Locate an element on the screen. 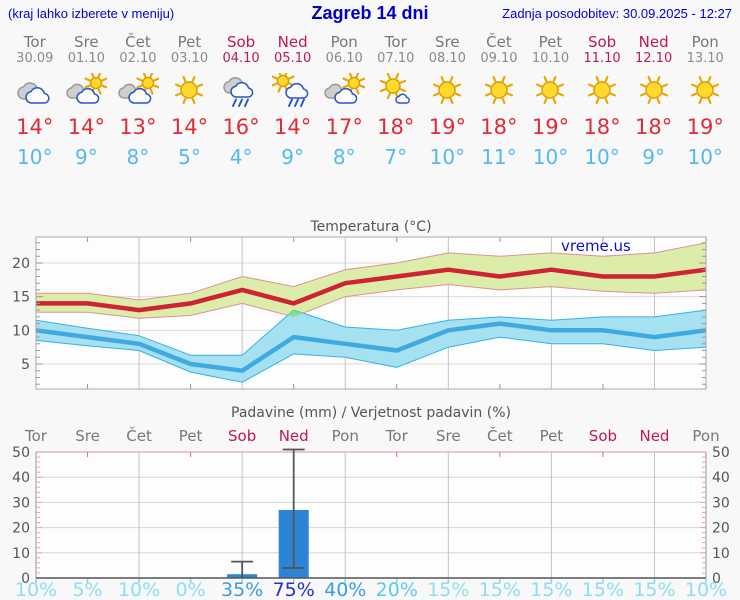 The width and height of the screenshot is (740, 600). day-date: 10.10 is located at coordinates (550, 58).